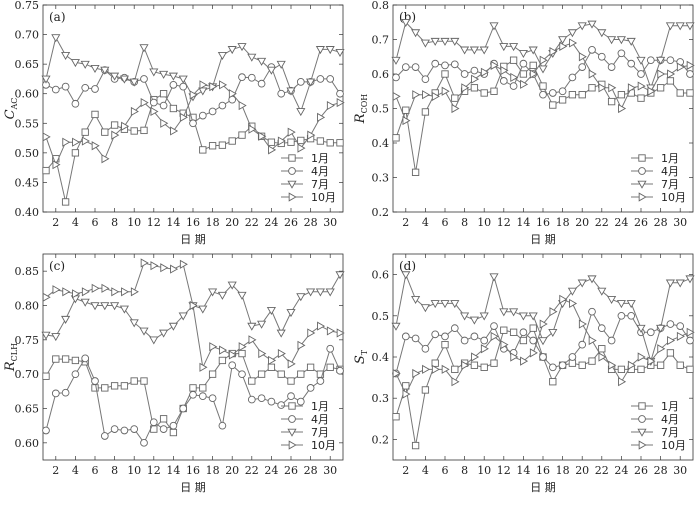  Describe the element at coordinates (193, 239) in the screenshot. I see `x-axis-label: 日 期` at that location.